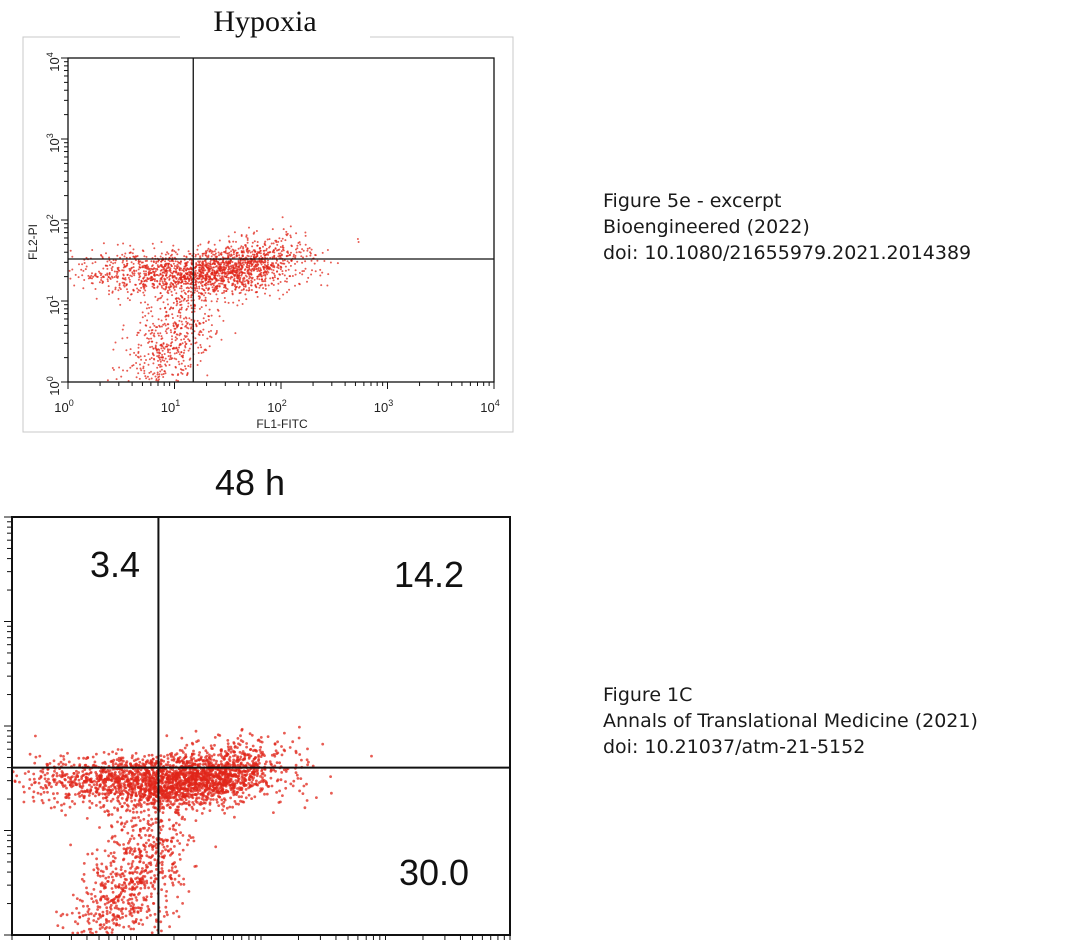 The width and height of the screenshot is (1080, 945). Describe the element at coordinates (277, 223) in the screenshot. I see `hypoxia-axis-ticks` at that location.